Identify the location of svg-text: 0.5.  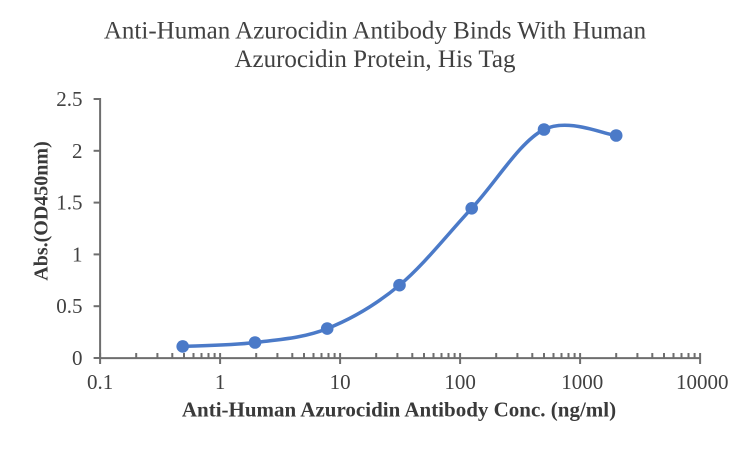
(69, 306).